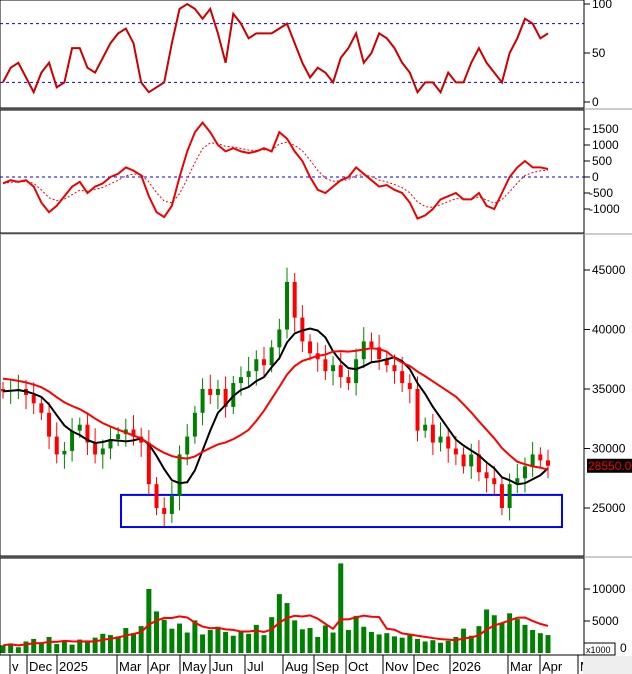  I want to click on x-axis-month-label: v, so click(15, 666).